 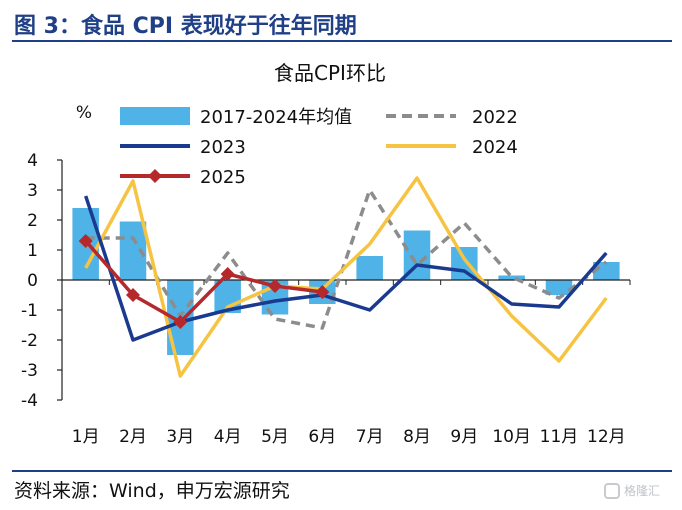 I want to click on legend-label-2022: 2022, so click(x=495, y=117).